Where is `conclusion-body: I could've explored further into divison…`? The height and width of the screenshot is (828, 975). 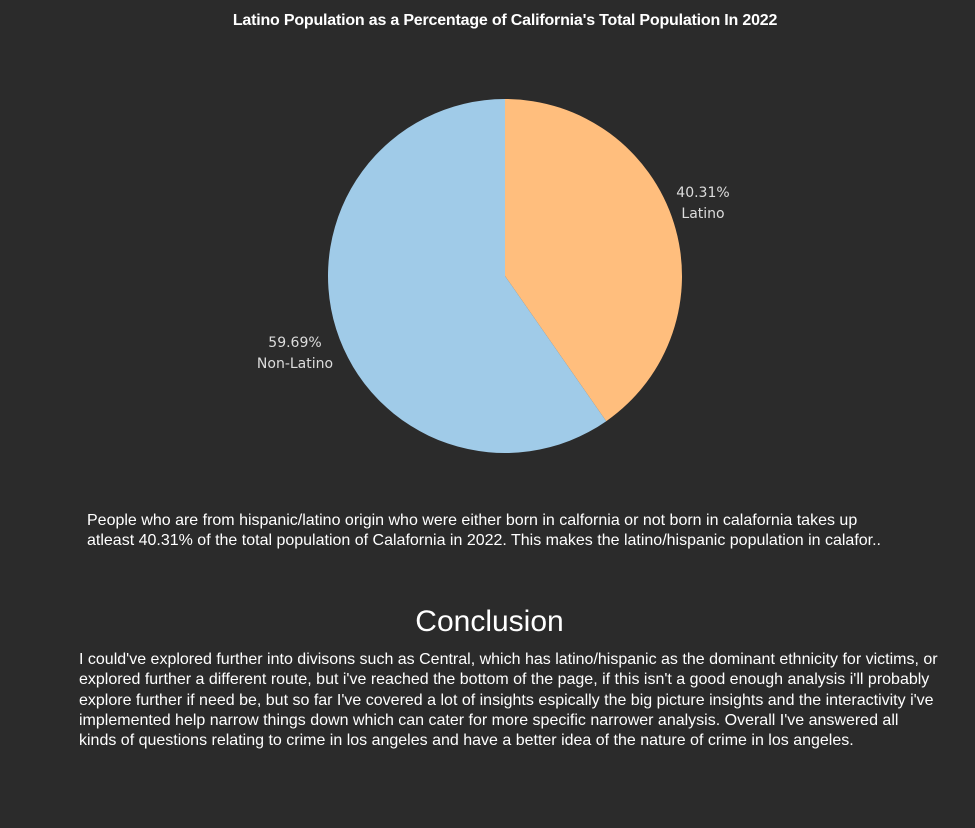
conclusion-body: I could've explored further into divison… is located at coordinates (508, 700).